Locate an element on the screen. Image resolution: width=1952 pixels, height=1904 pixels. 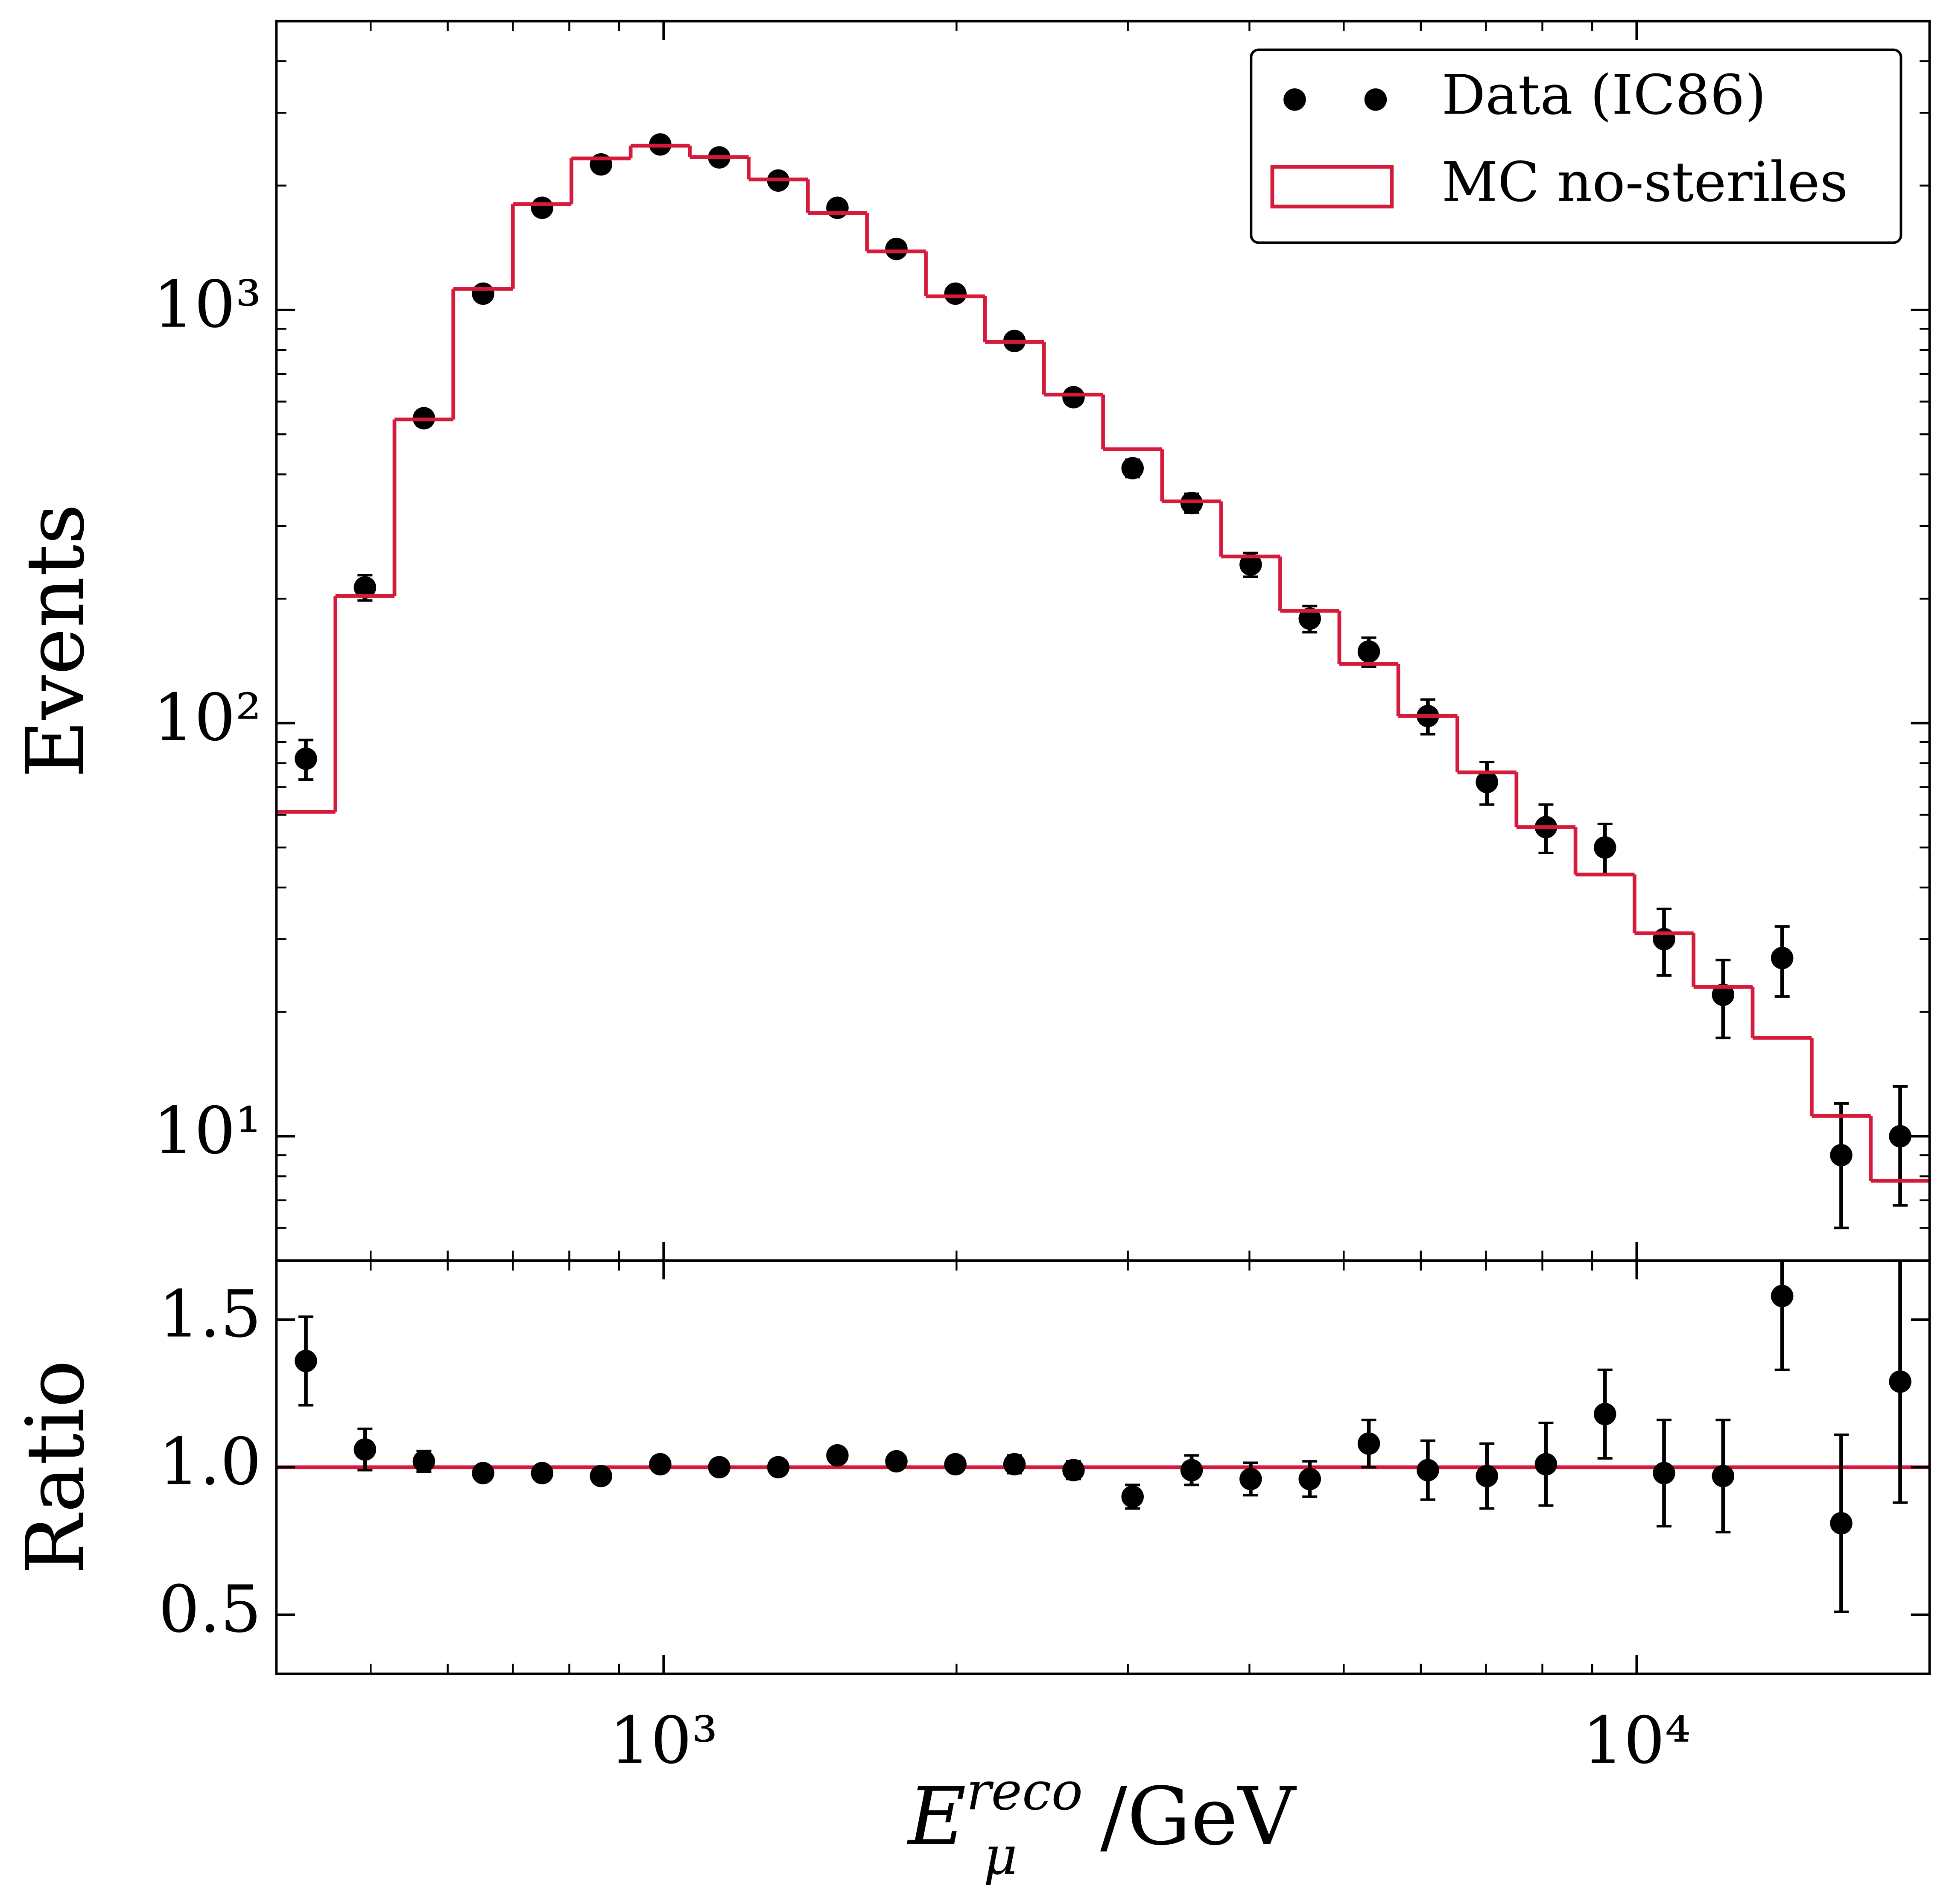
x-label-superscript: reco is located at coordinates (1024, 1791).